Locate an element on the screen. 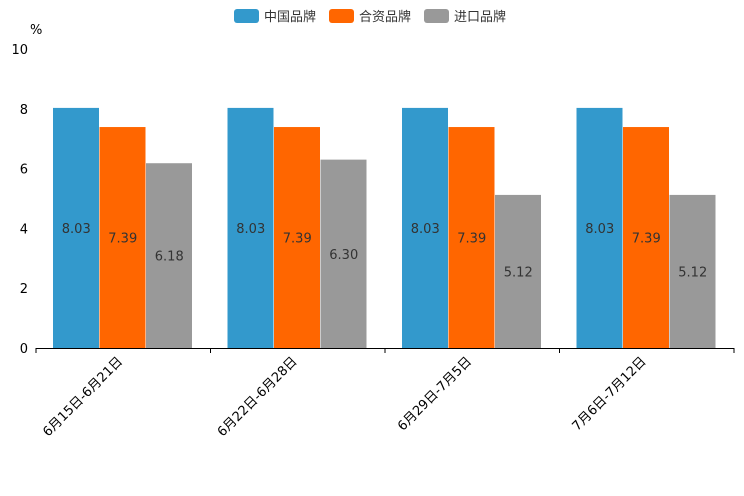  y-tick-label: 10 is located at coordinates (19, 50).